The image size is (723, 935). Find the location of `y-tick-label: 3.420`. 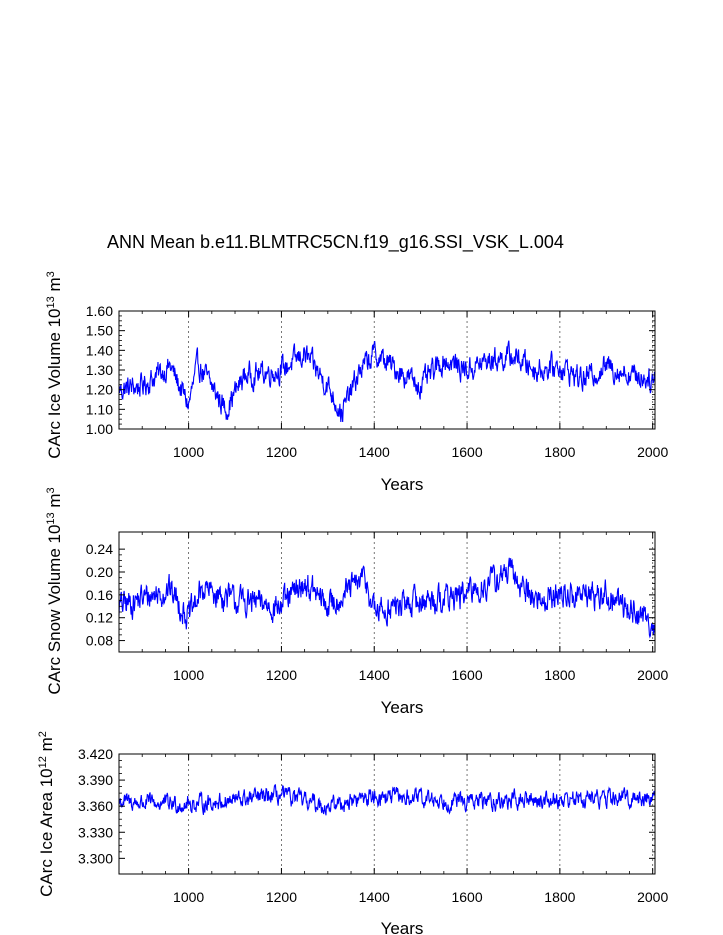

y-tick-label: 3.420 is located at coordinates (95, 754).